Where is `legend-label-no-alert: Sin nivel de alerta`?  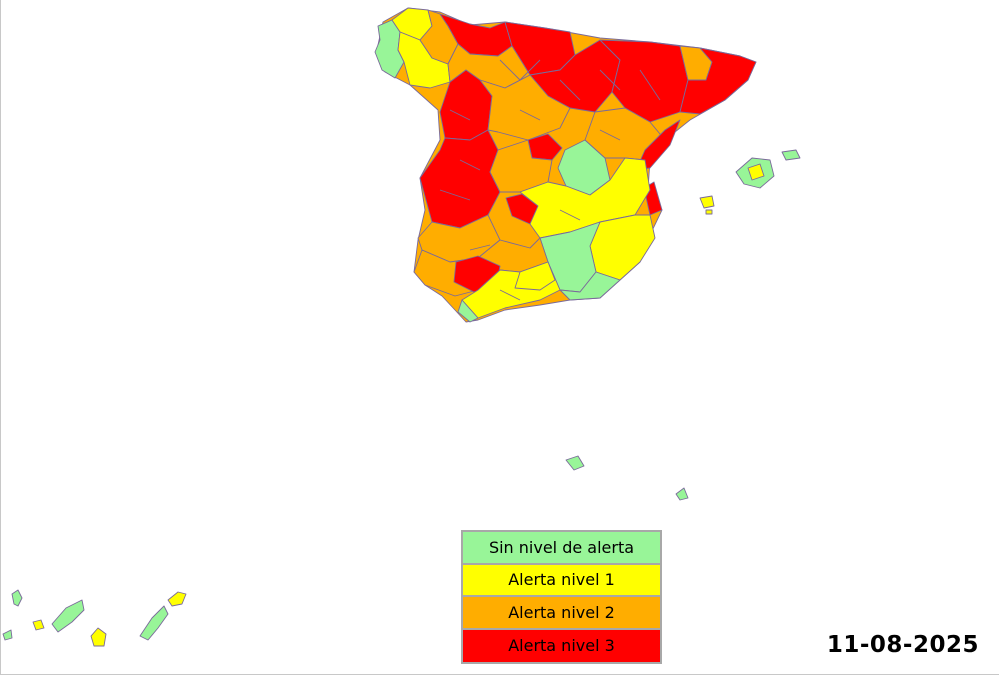
legend-label-no-alert: Sin nivel de alerta is located at coordinates (561, 547).